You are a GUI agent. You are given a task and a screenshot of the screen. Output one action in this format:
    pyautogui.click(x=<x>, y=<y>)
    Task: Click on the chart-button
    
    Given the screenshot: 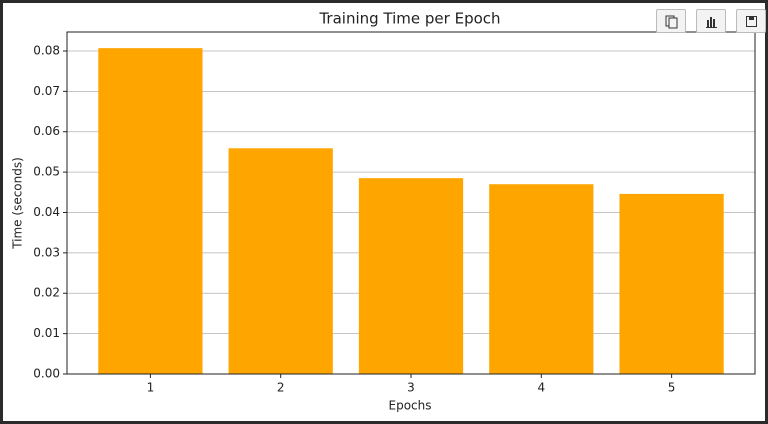 What is the action you would take?
    pyautogui.click(x=711, y=21)
    